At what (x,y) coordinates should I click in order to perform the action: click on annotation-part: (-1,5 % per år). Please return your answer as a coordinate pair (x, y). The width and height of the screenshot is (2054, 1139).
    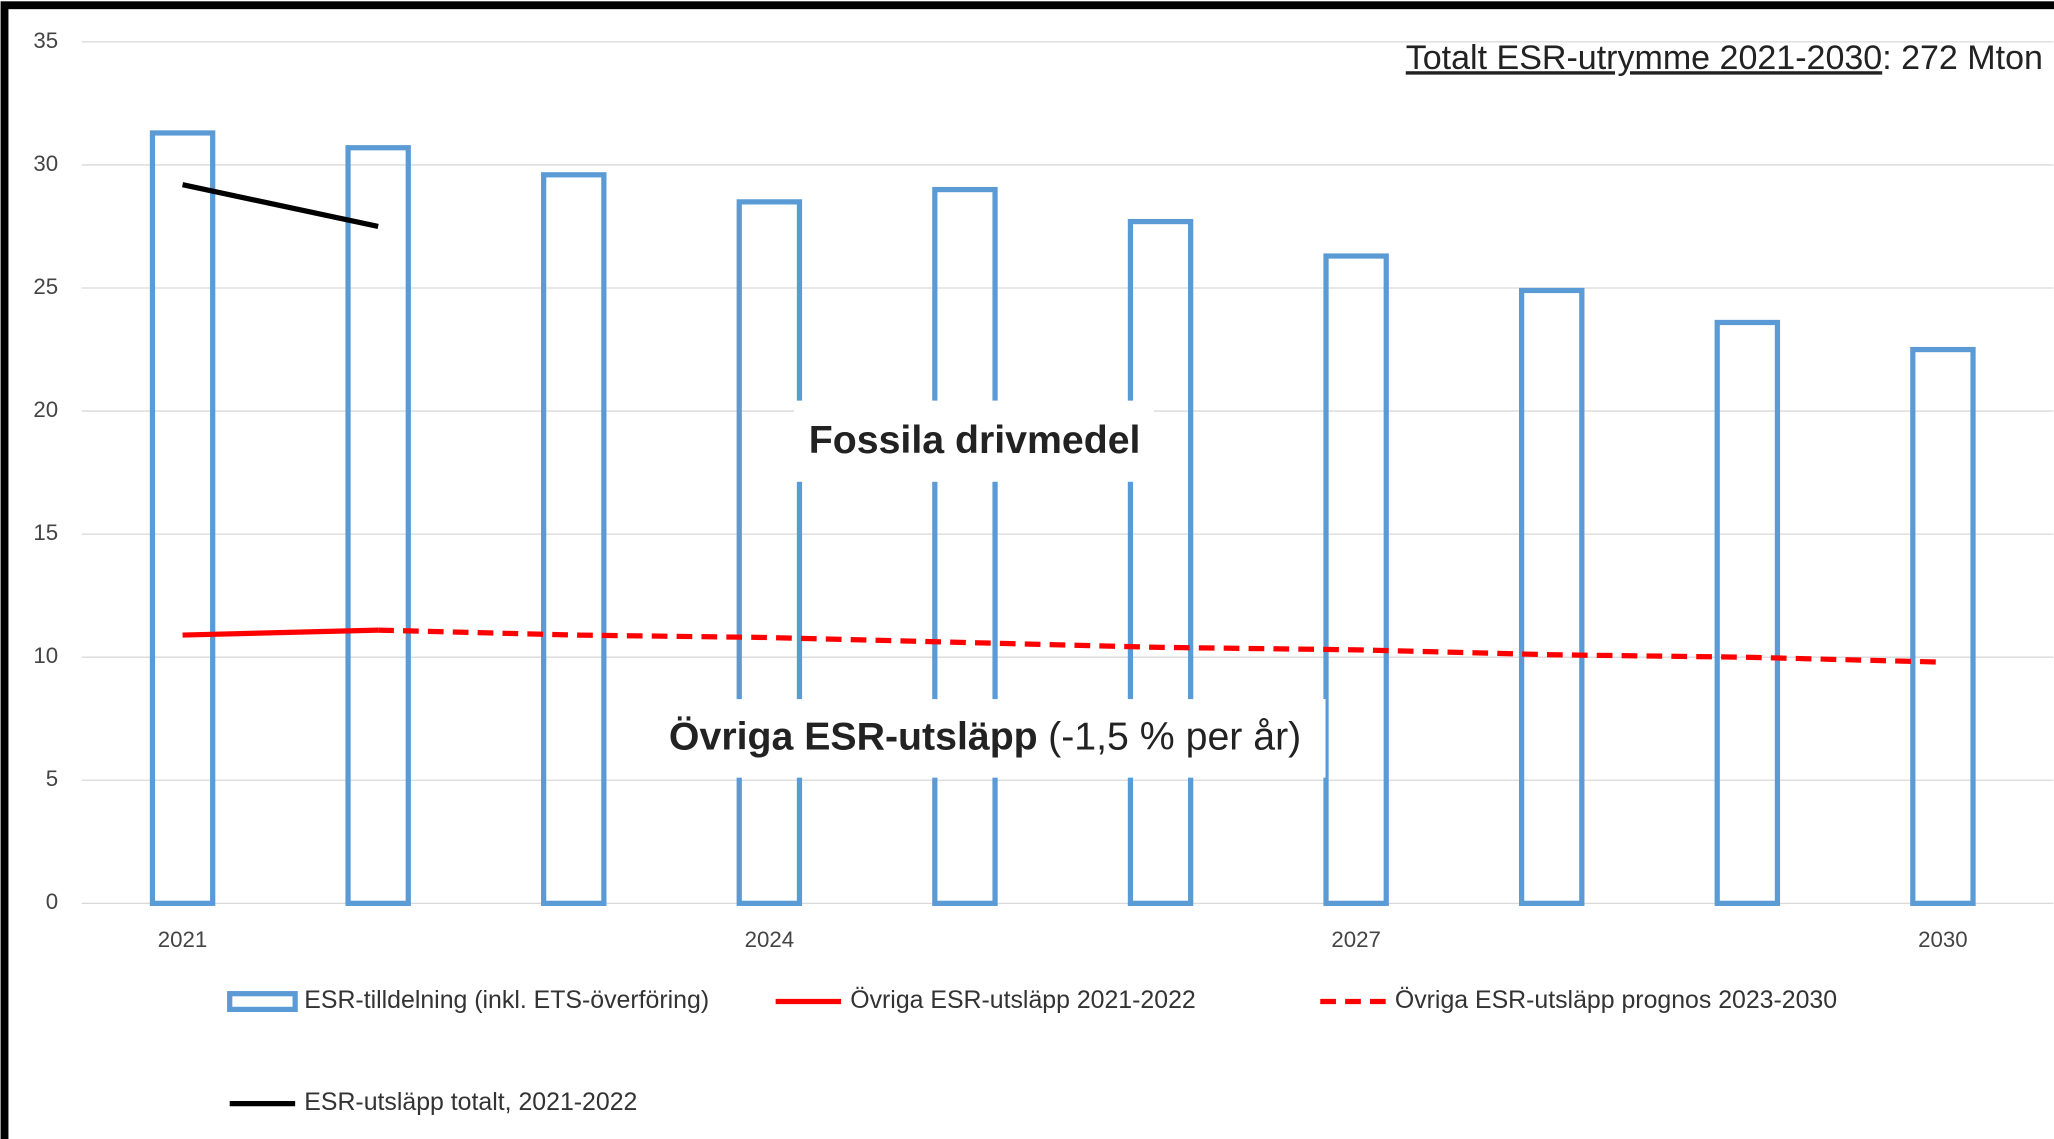
    Looking at the image, I should click on (1174, 737).